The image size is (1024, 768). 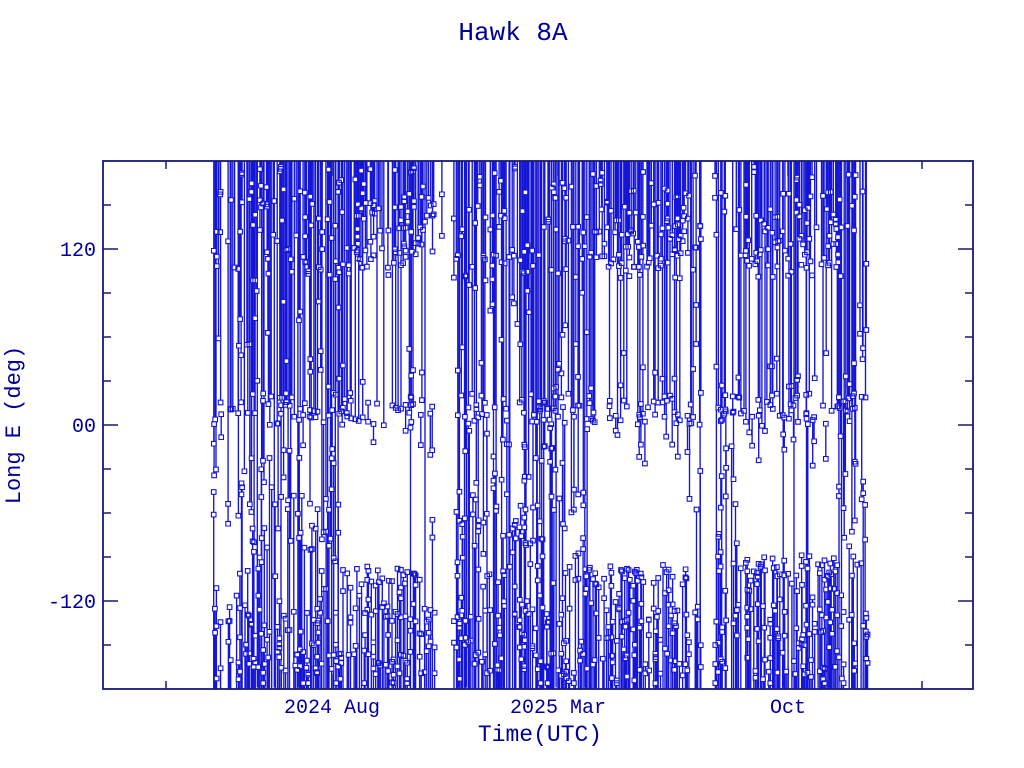 I want to click on x-axis-label: Time(UTC), so click(x=540, y=735).